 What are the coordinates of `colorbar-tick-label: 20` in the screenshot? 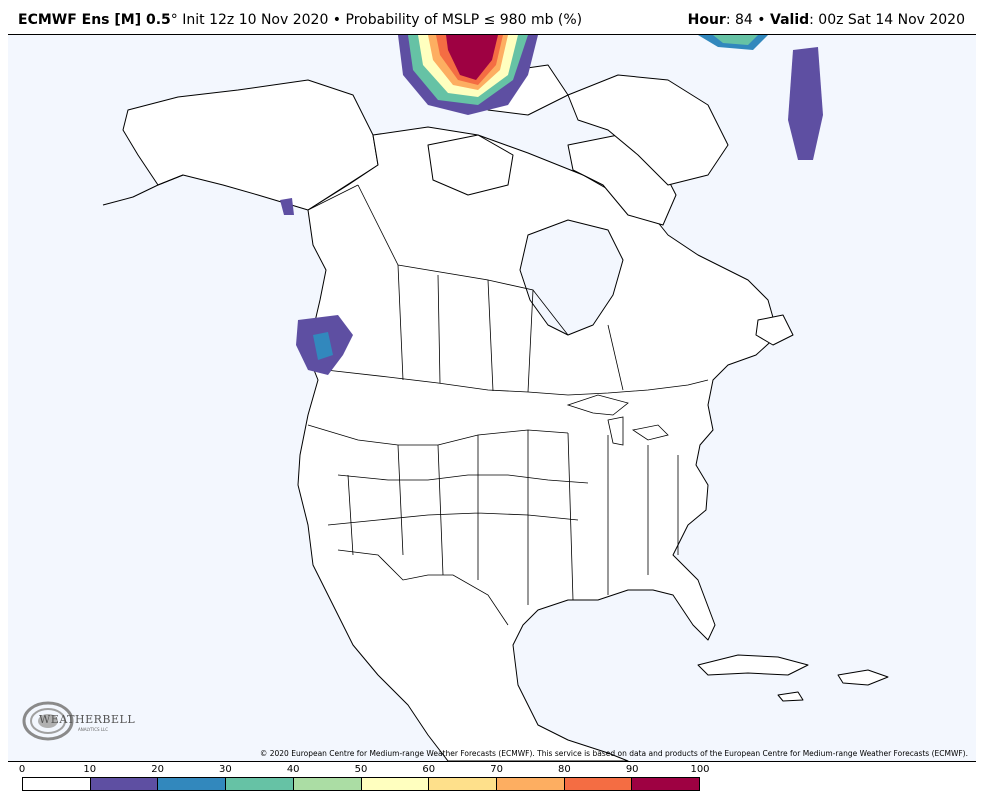 It's located at (157, 769).